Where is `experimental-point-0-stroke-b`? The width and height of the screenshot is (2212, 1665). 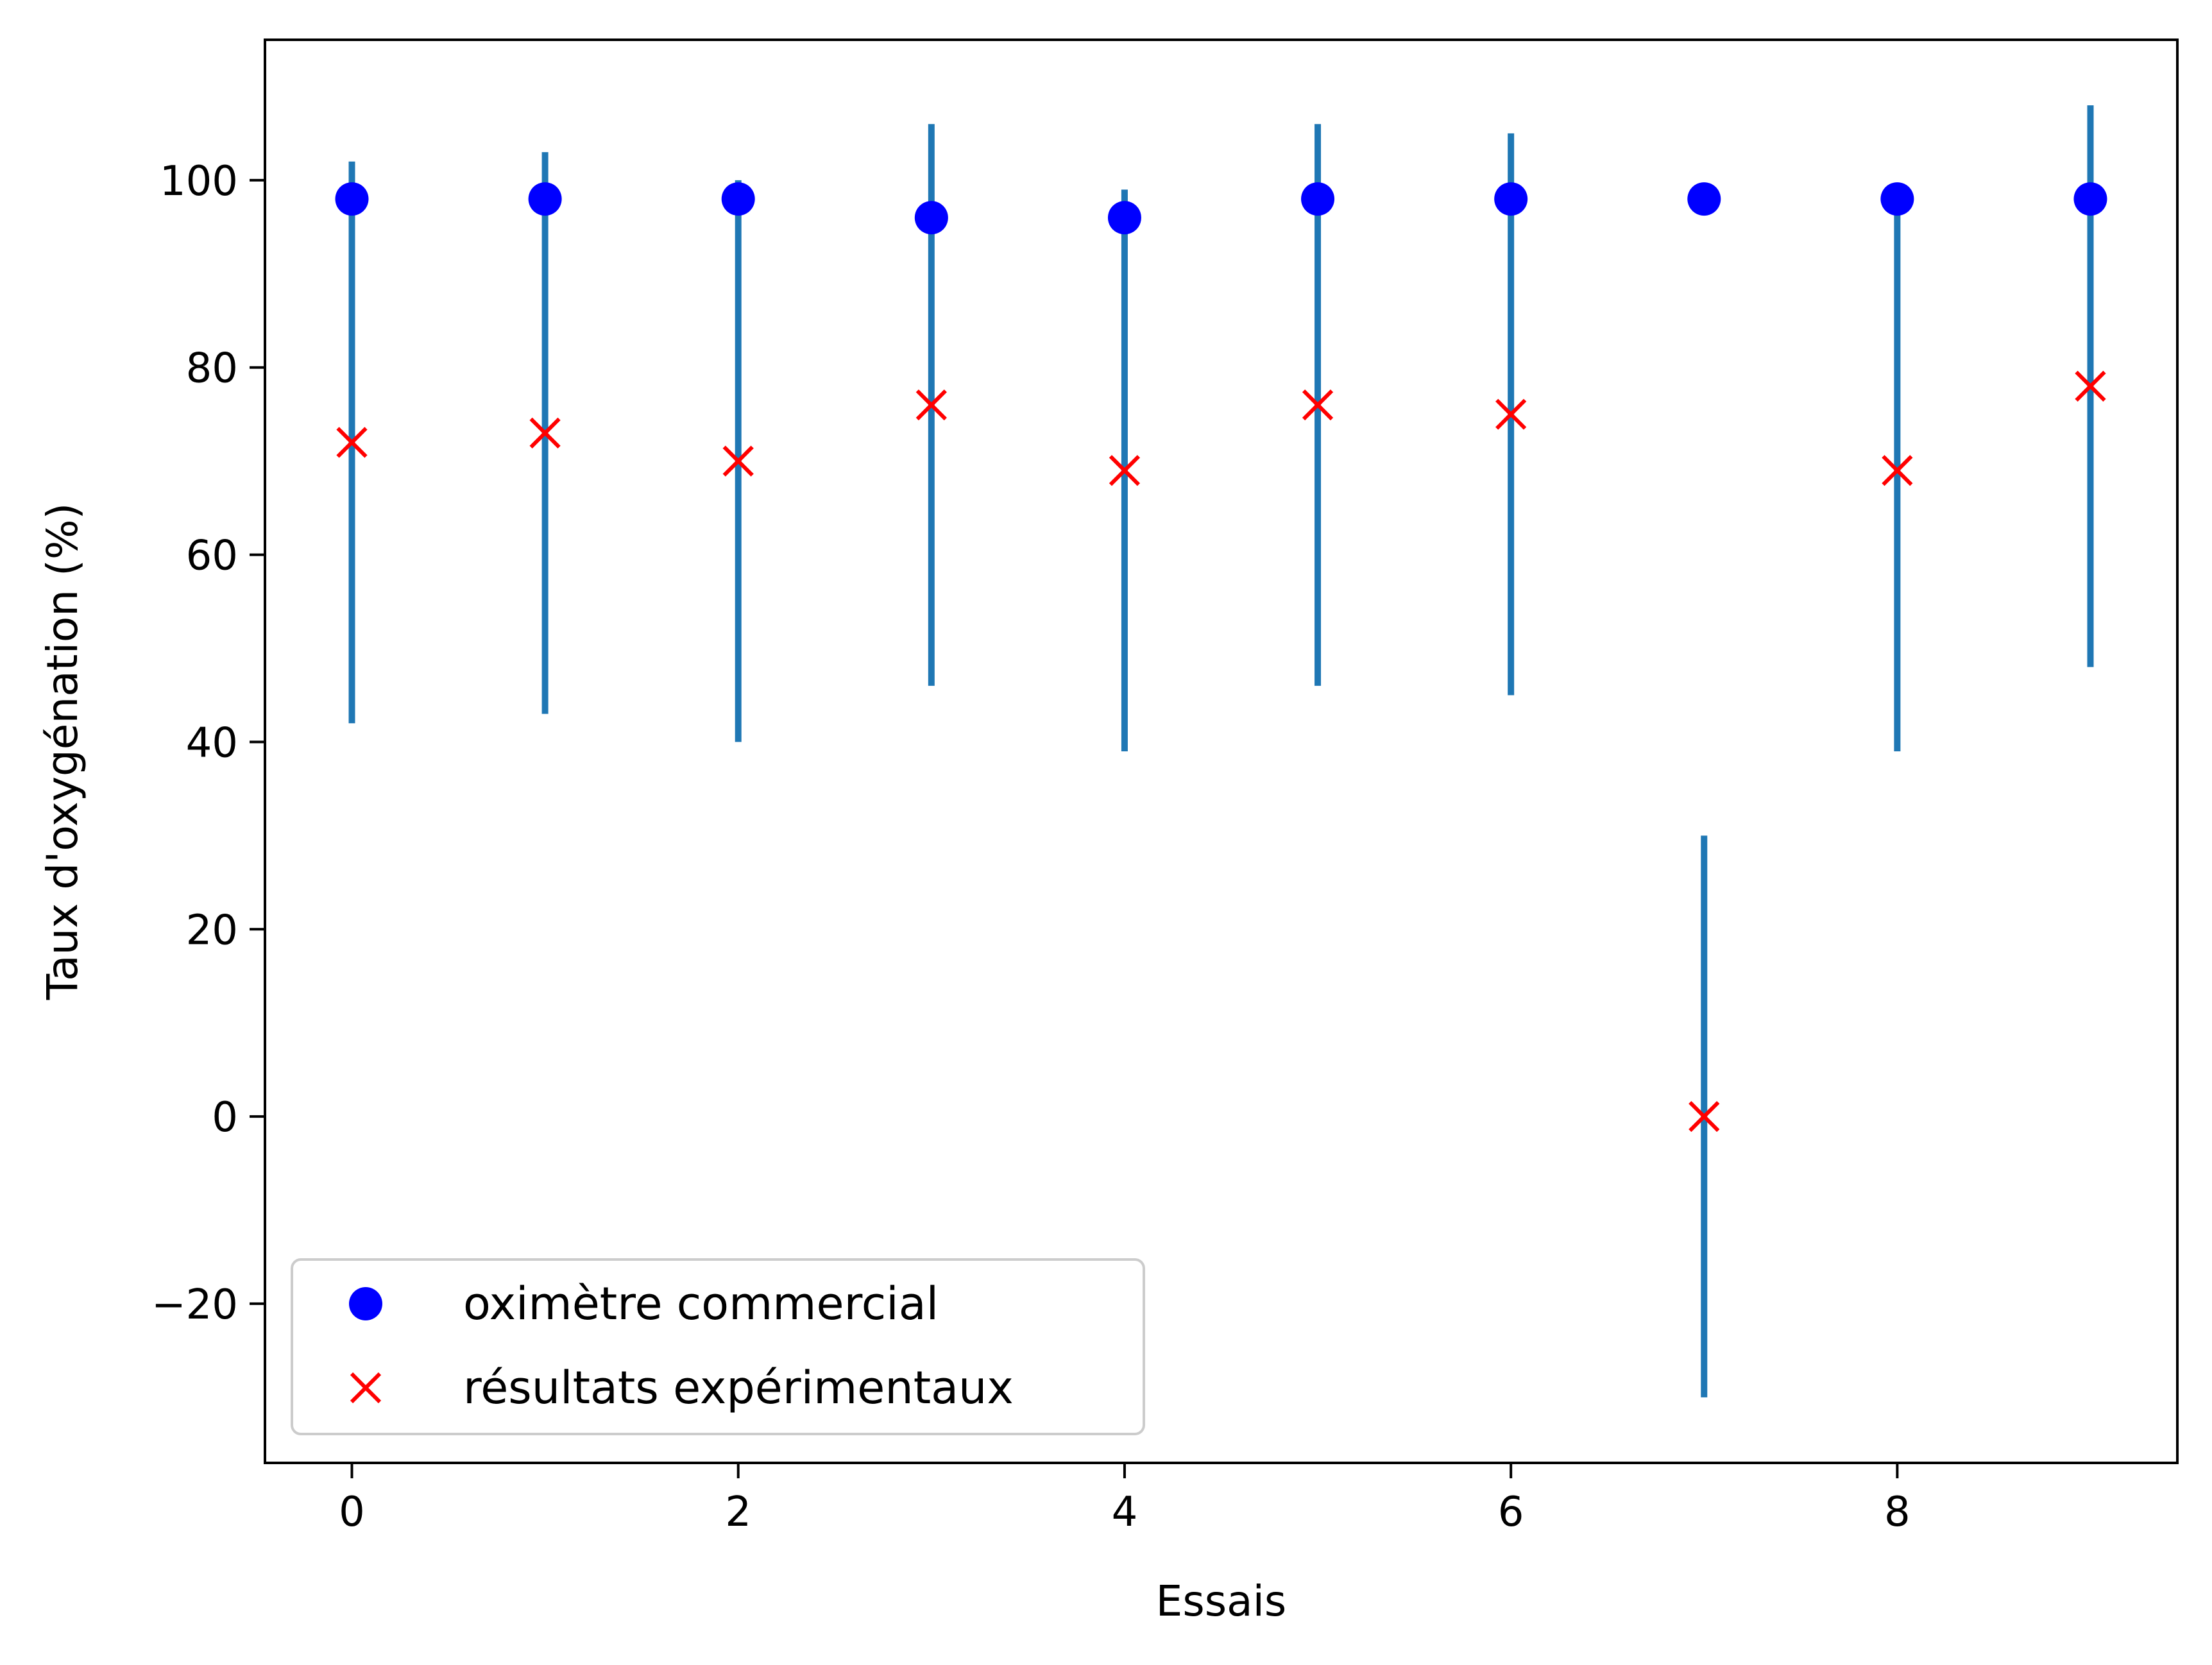
experimental-point-0-stroke-b is located at coordinates (352, 442).